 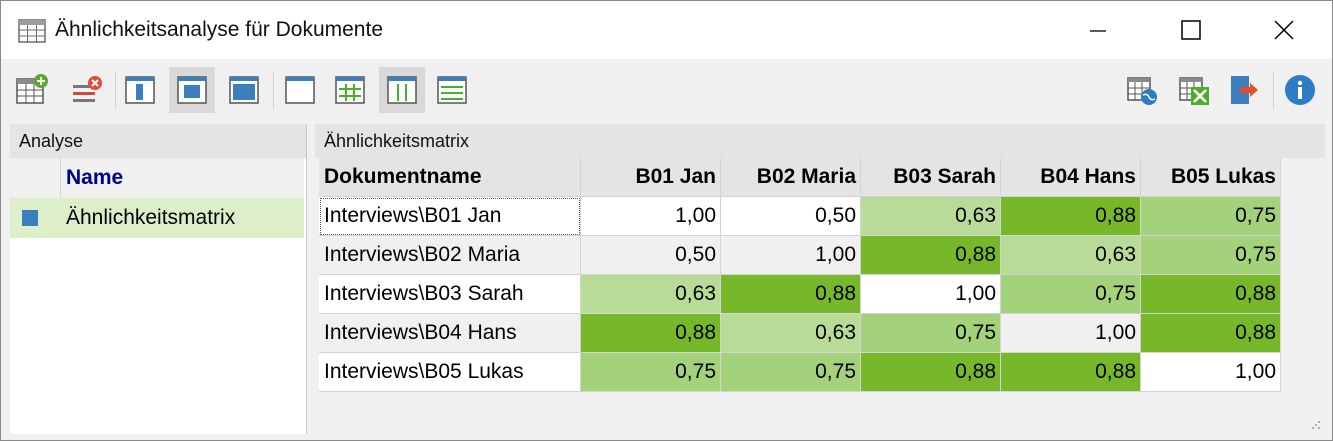 What do you see at coordinates (219, 29) in the screenshot?
I see `window-title: Ähnlichkeitsanalyse für Dokumente` at bounding box center [219, 29].